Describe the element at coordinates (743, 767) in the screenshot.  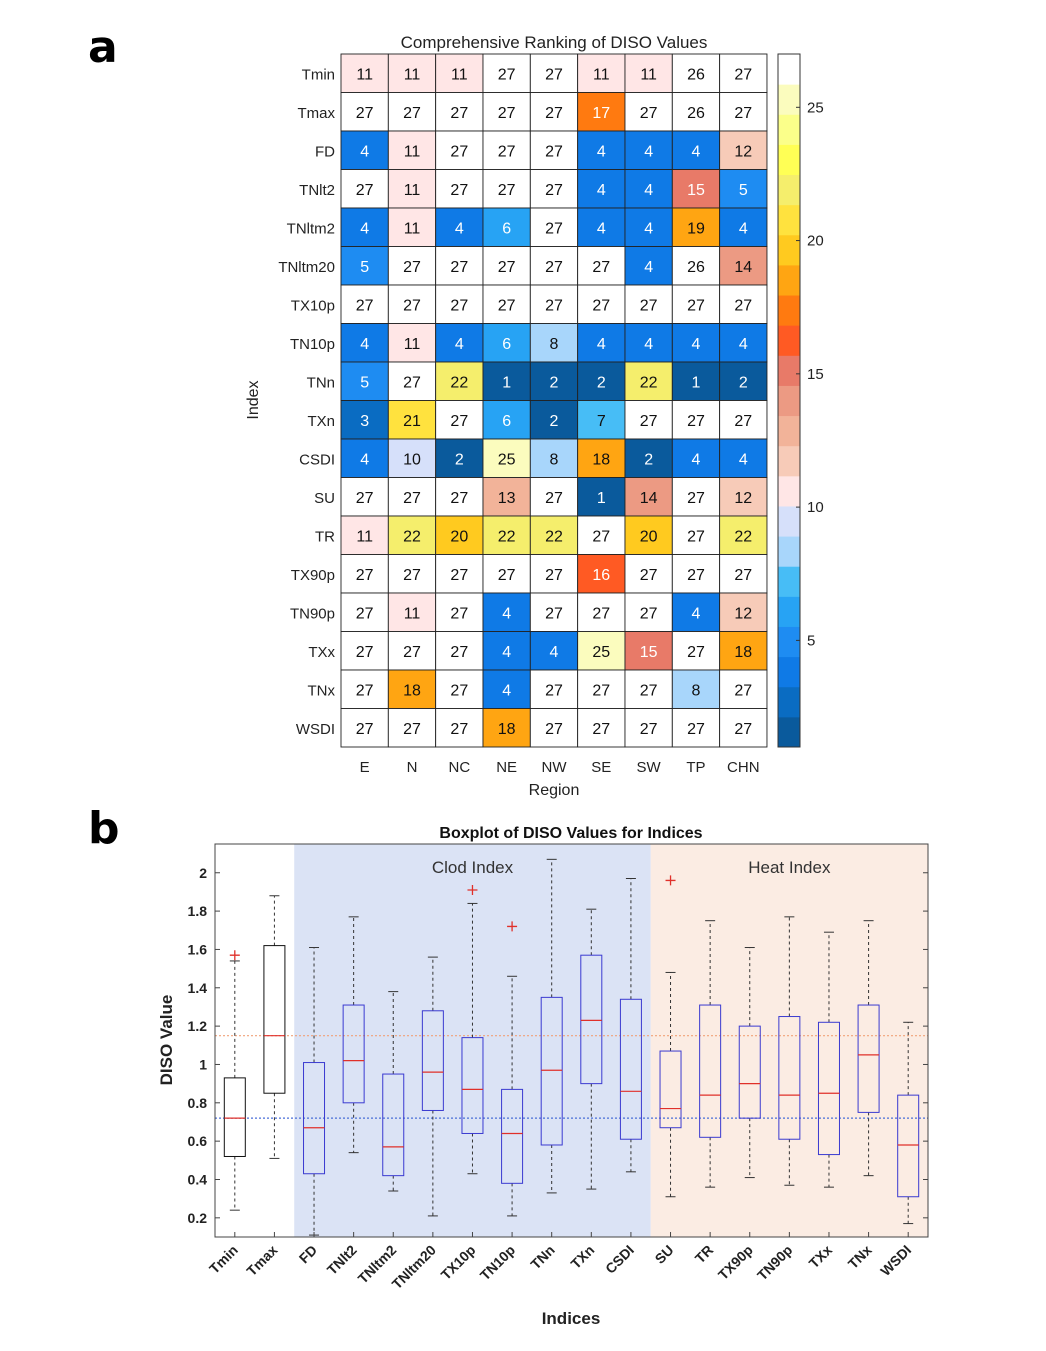
I see `heatmap-region-label: CHN` at that location.